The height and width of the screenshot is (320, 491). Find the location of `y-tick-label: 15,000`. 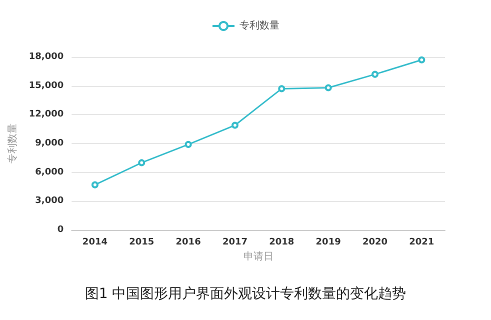

y-tick-label: 15,000 is located at coordinates (46, 85).